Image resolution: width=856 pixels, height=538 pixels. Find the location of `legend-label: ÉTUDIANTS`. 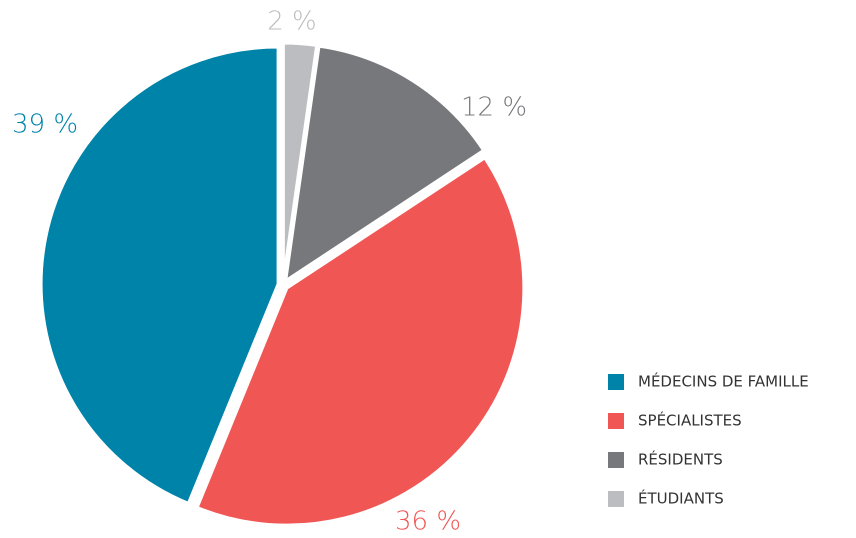

legend-label: ÉTUDIANTS is located at coordinates (681, 498).